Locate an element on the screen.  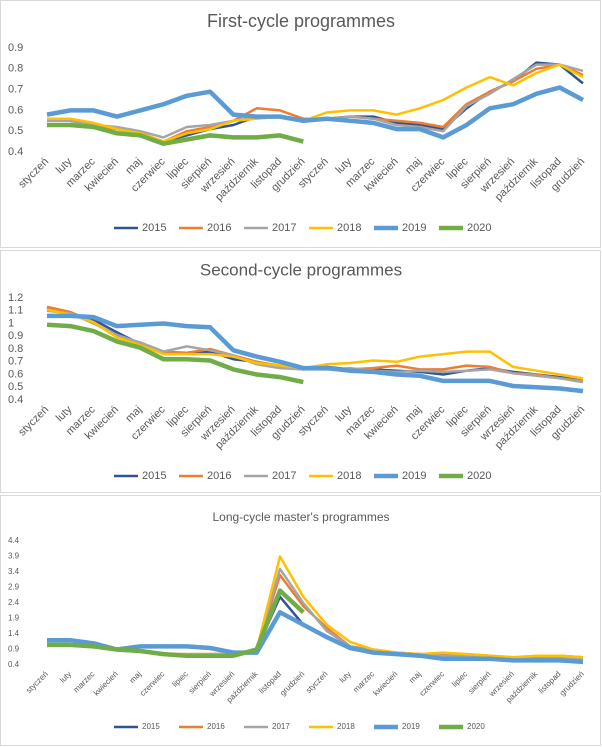
y-tick-label: 2.9 is located at coordinates (14, 587).